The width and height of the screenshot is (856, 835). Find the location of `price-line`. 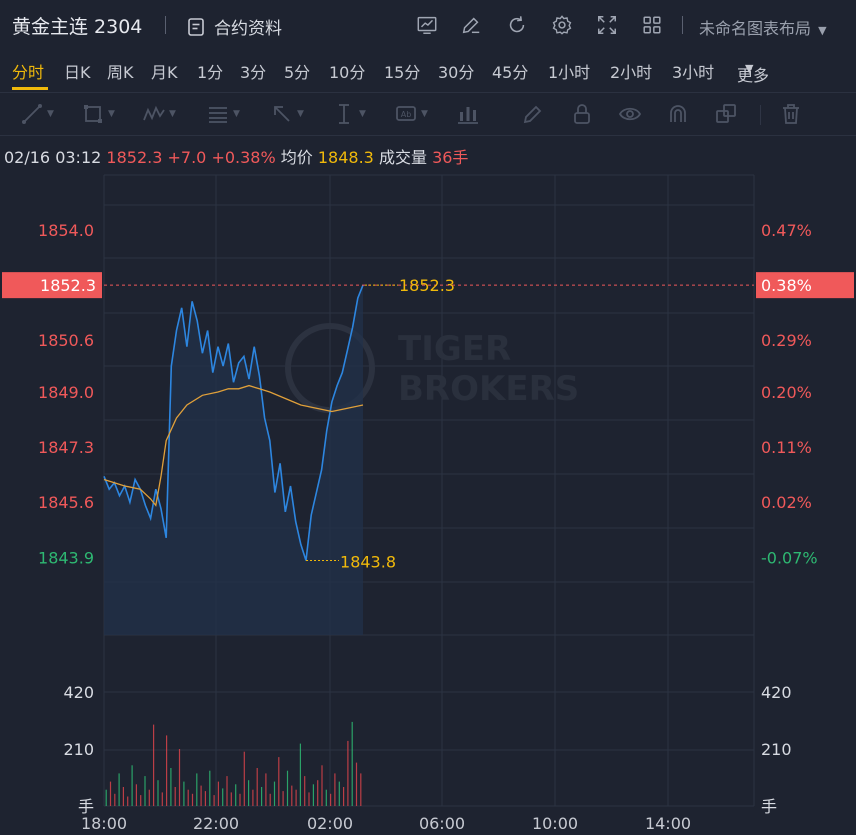

price-line is located at coordinates (233, 422).